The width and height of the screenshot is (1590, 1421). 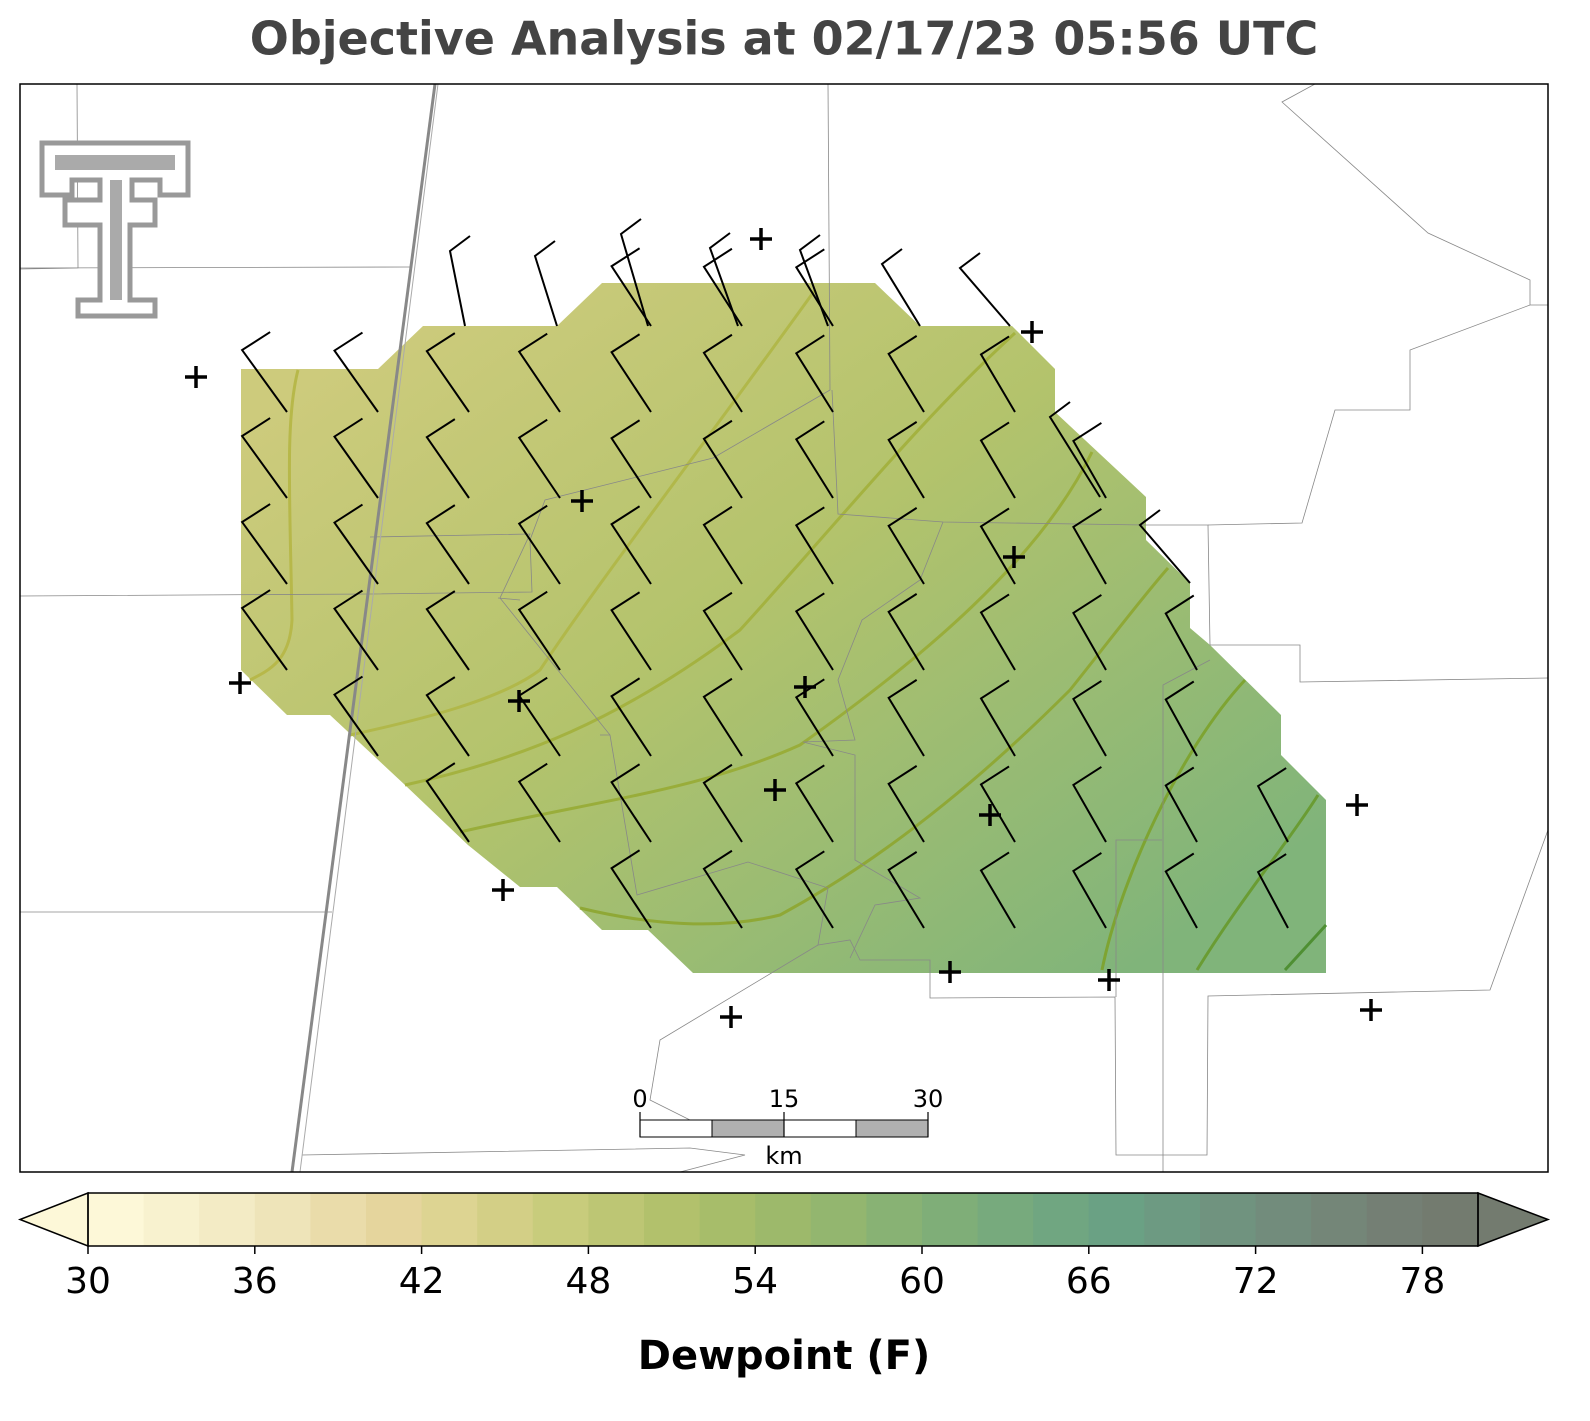 What do you see at coordinates (255, 1281) in the screenshot?
I see `colorbar-tick-label: 36` at bounding box center [255, 1281].